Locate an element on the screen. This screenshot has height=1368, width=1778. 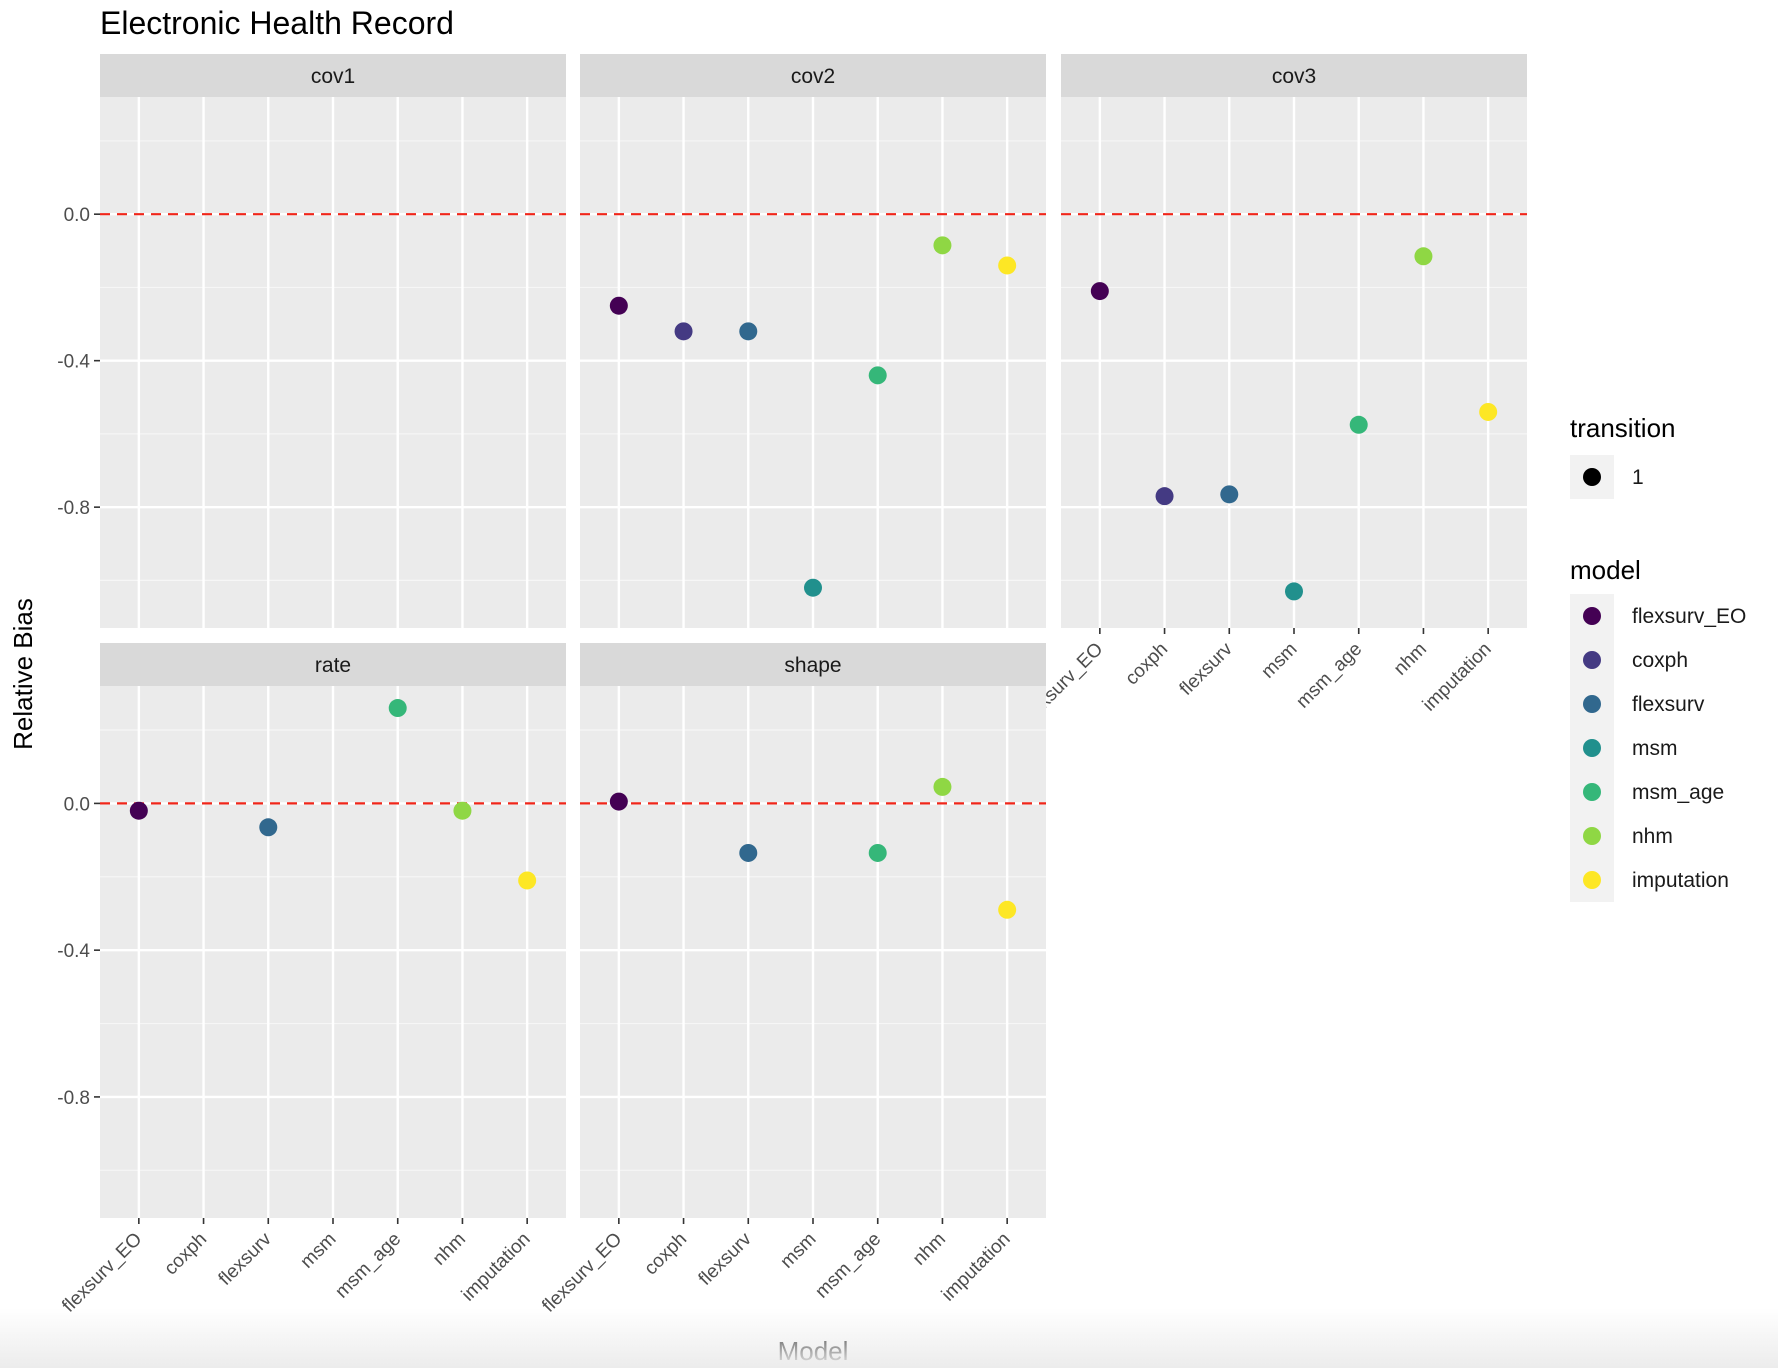
point-rate-nhm is located at coordinates (462, 810).